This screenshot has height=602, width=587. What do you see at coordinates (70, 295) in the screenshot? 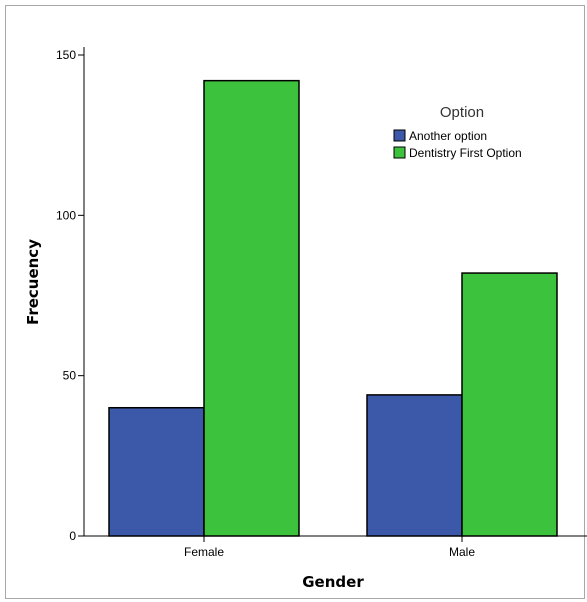
I see `y-axis: 0 50 100 150` at bounding box center [70, 295].